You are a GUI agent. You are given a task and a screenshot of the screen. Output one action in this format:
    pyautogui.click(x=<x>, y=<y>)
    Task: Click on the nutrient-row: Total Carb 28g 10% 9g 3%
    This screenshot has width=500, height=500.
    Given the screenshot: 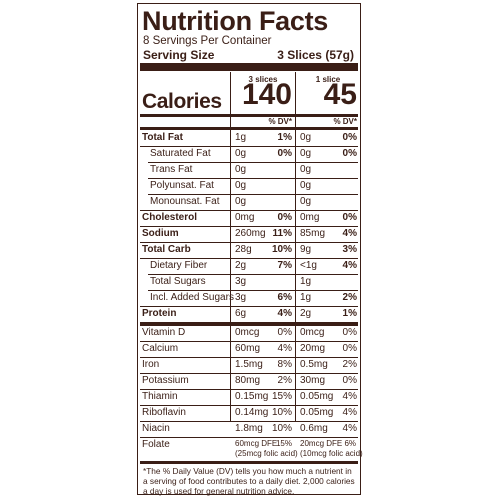 What is the action you would take?
    pyautogui.click(x=249, y=250)
    